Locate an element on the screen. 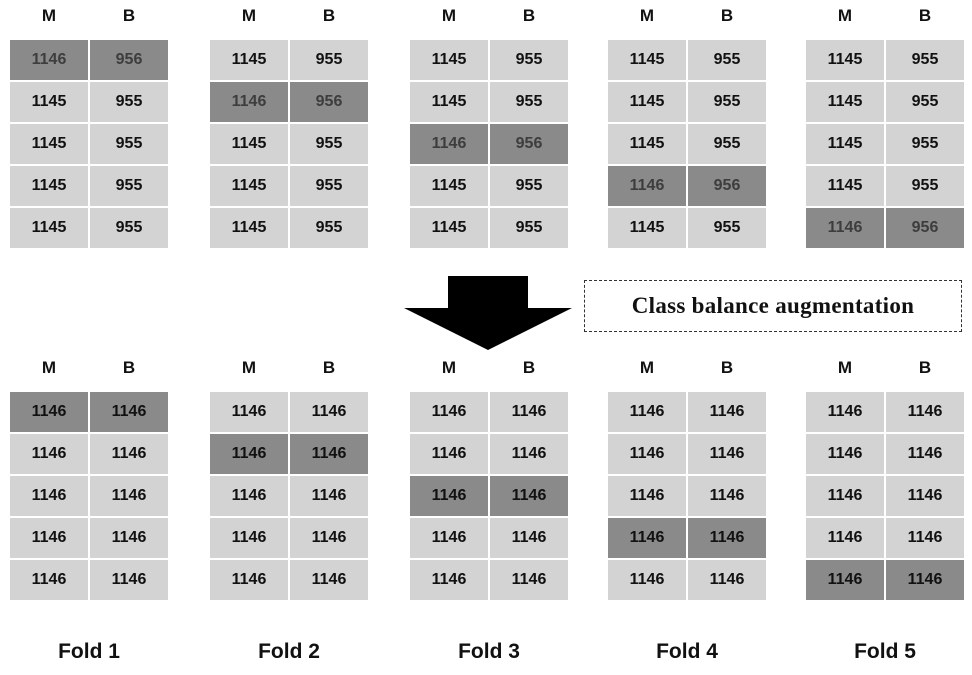 The width and height of the screenshot is (972, 675). class-balance-augmentation-callout: Class balance augmentation is located at coordinates (773, 306).